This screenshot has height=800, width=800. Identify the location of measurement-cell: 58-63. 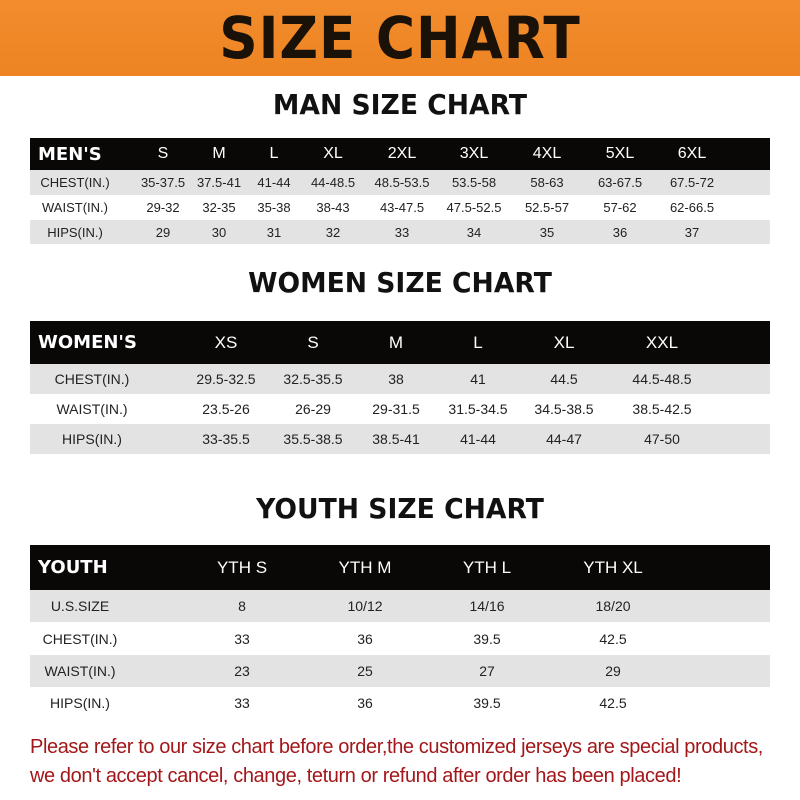
(547, 182).